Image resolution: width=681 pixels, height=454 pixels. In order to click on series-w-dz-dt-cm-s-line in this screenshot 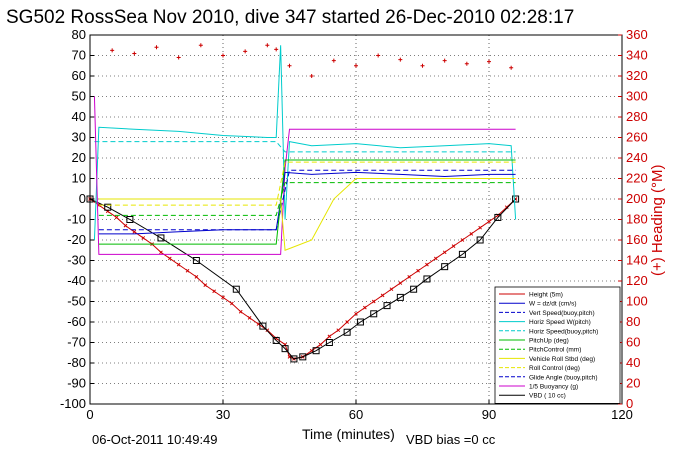, I will do `click(307, 203)`.